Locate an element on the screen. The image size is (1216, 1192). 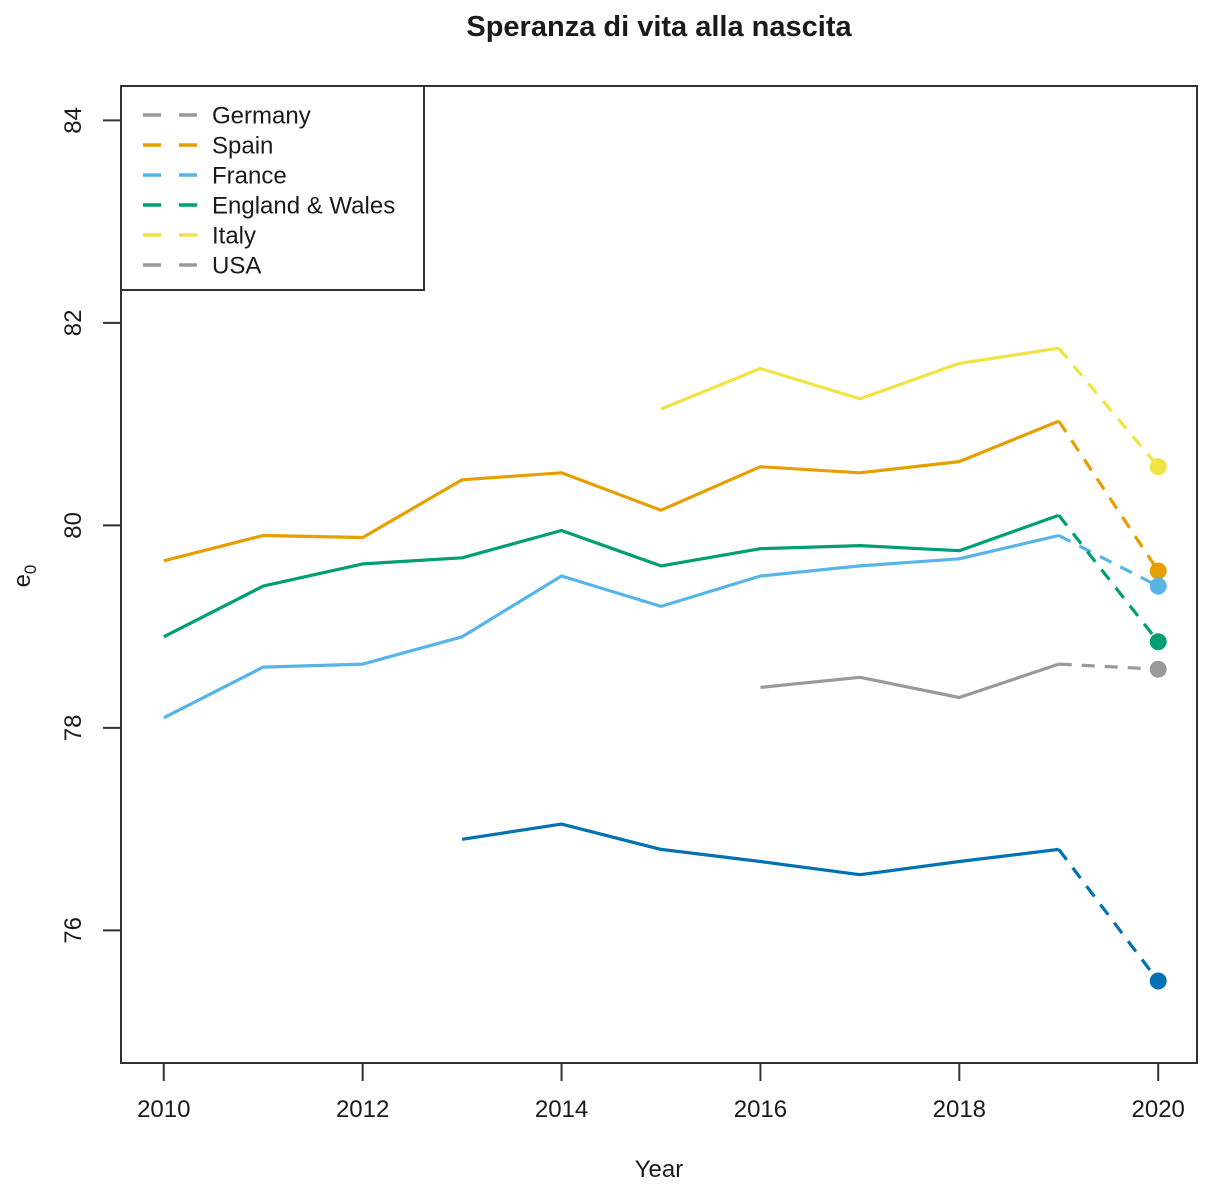
series-endpoint-marker-france is located at coordinates (1158, 586).